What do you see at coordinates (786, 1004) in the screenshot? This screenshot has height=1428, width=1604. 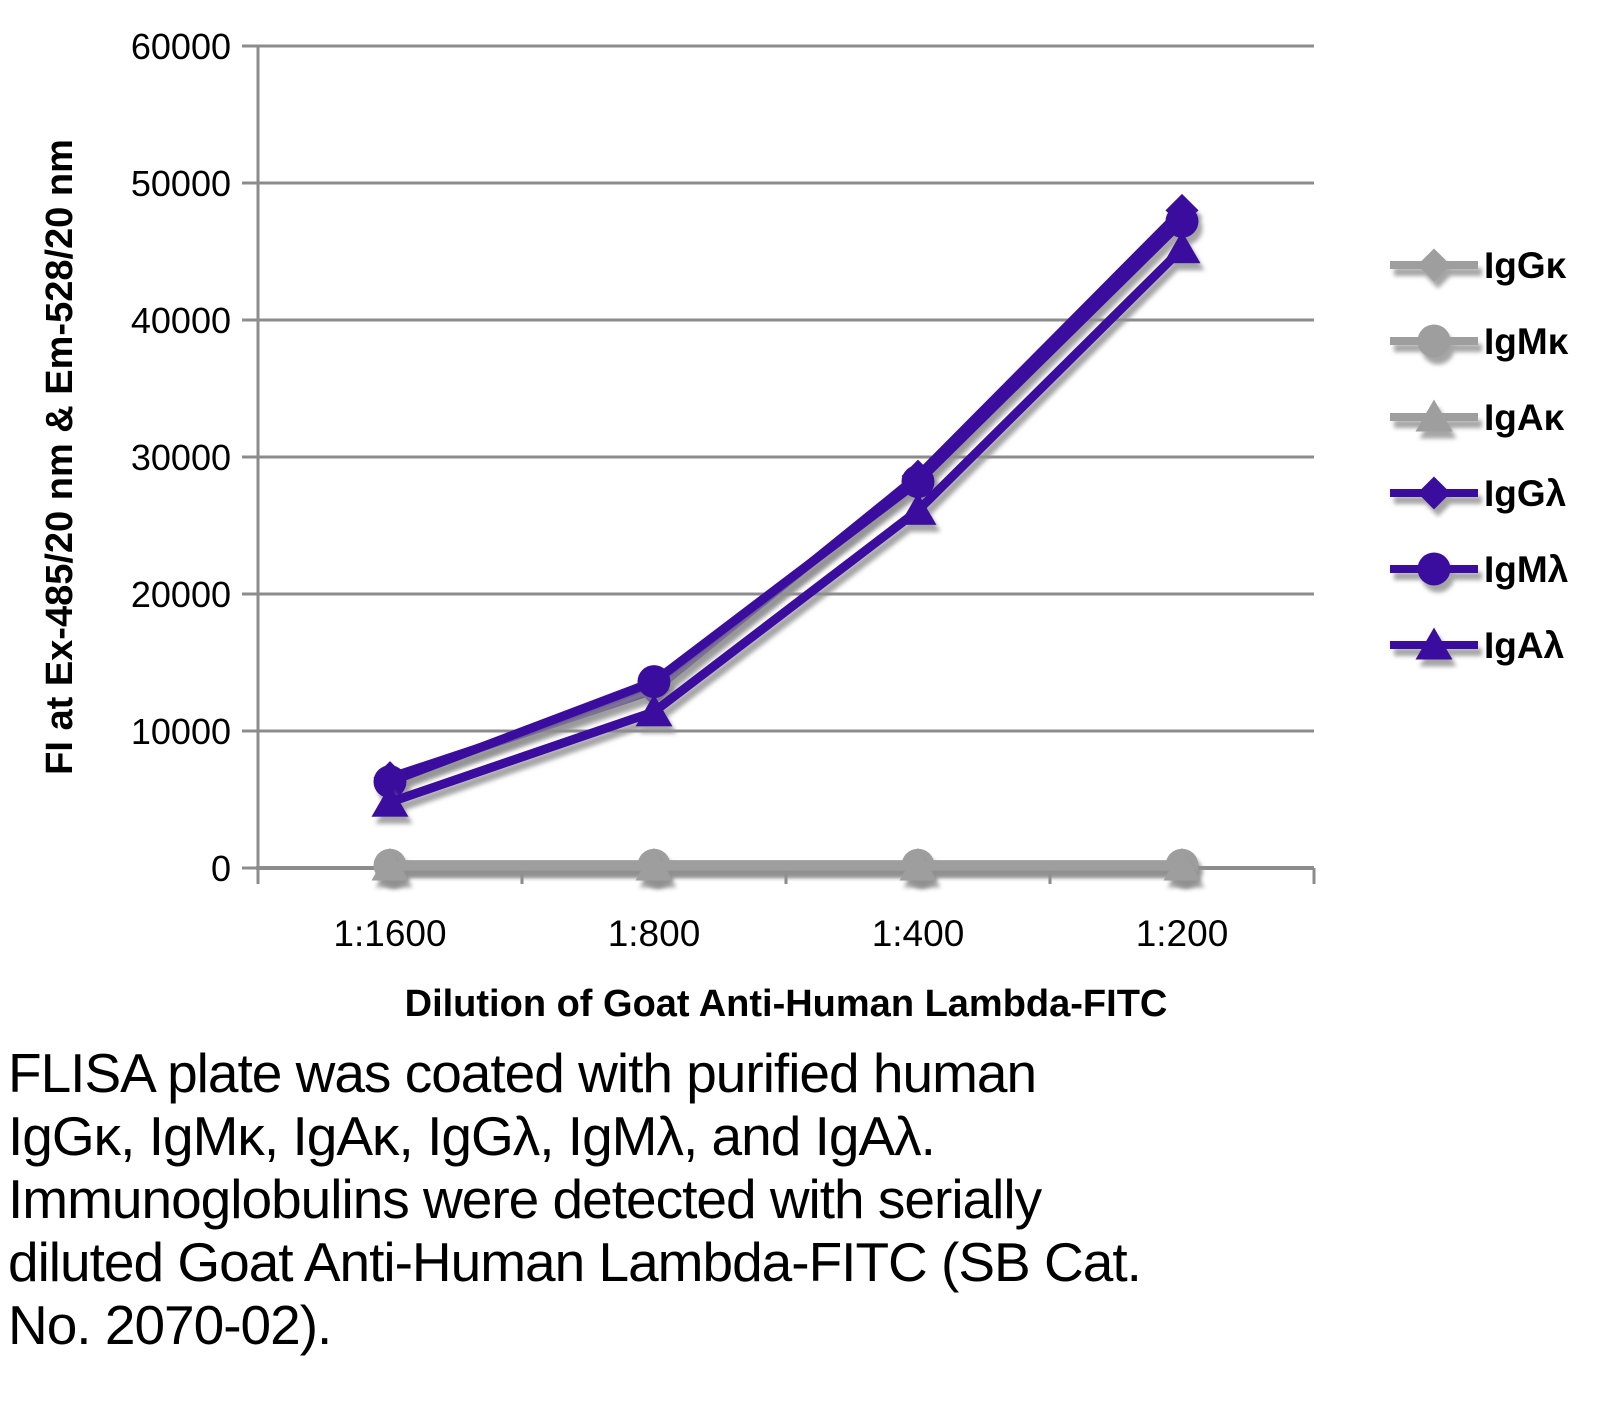 I see `x-axis-title: Dilution of Goat Anti-Human Lambda-FITC` at bounding box center [786, 1004].